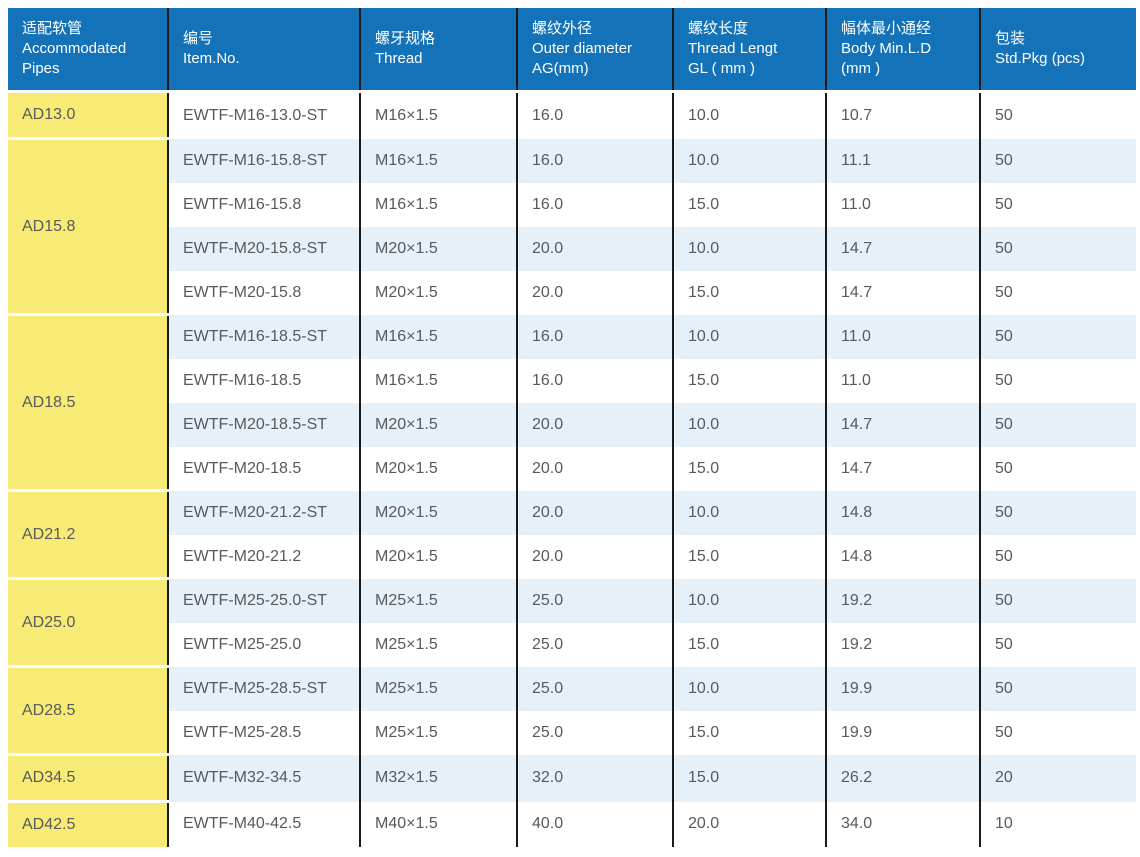 Image resolution: width=1140 pixels, height=857 pixels. I want to click on header-line: Thread, so click(399, 58).